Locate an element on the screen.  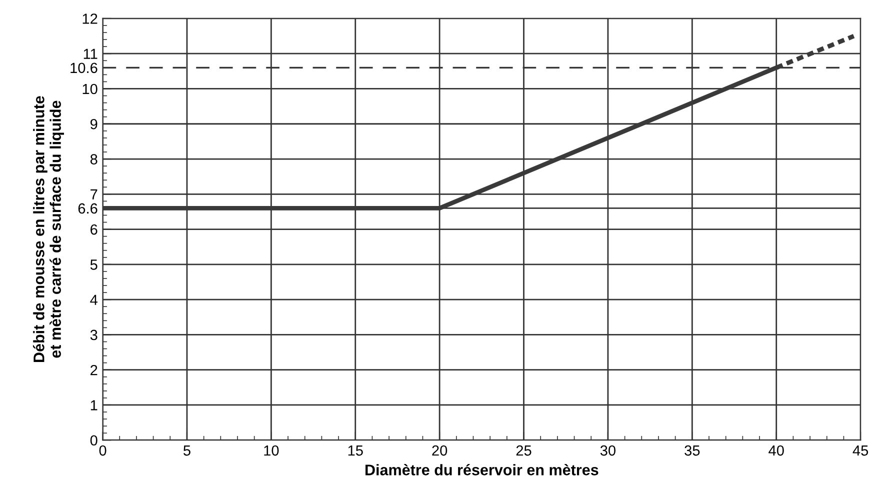
y-tick-label: 7 is located at coordinates (94, 194).